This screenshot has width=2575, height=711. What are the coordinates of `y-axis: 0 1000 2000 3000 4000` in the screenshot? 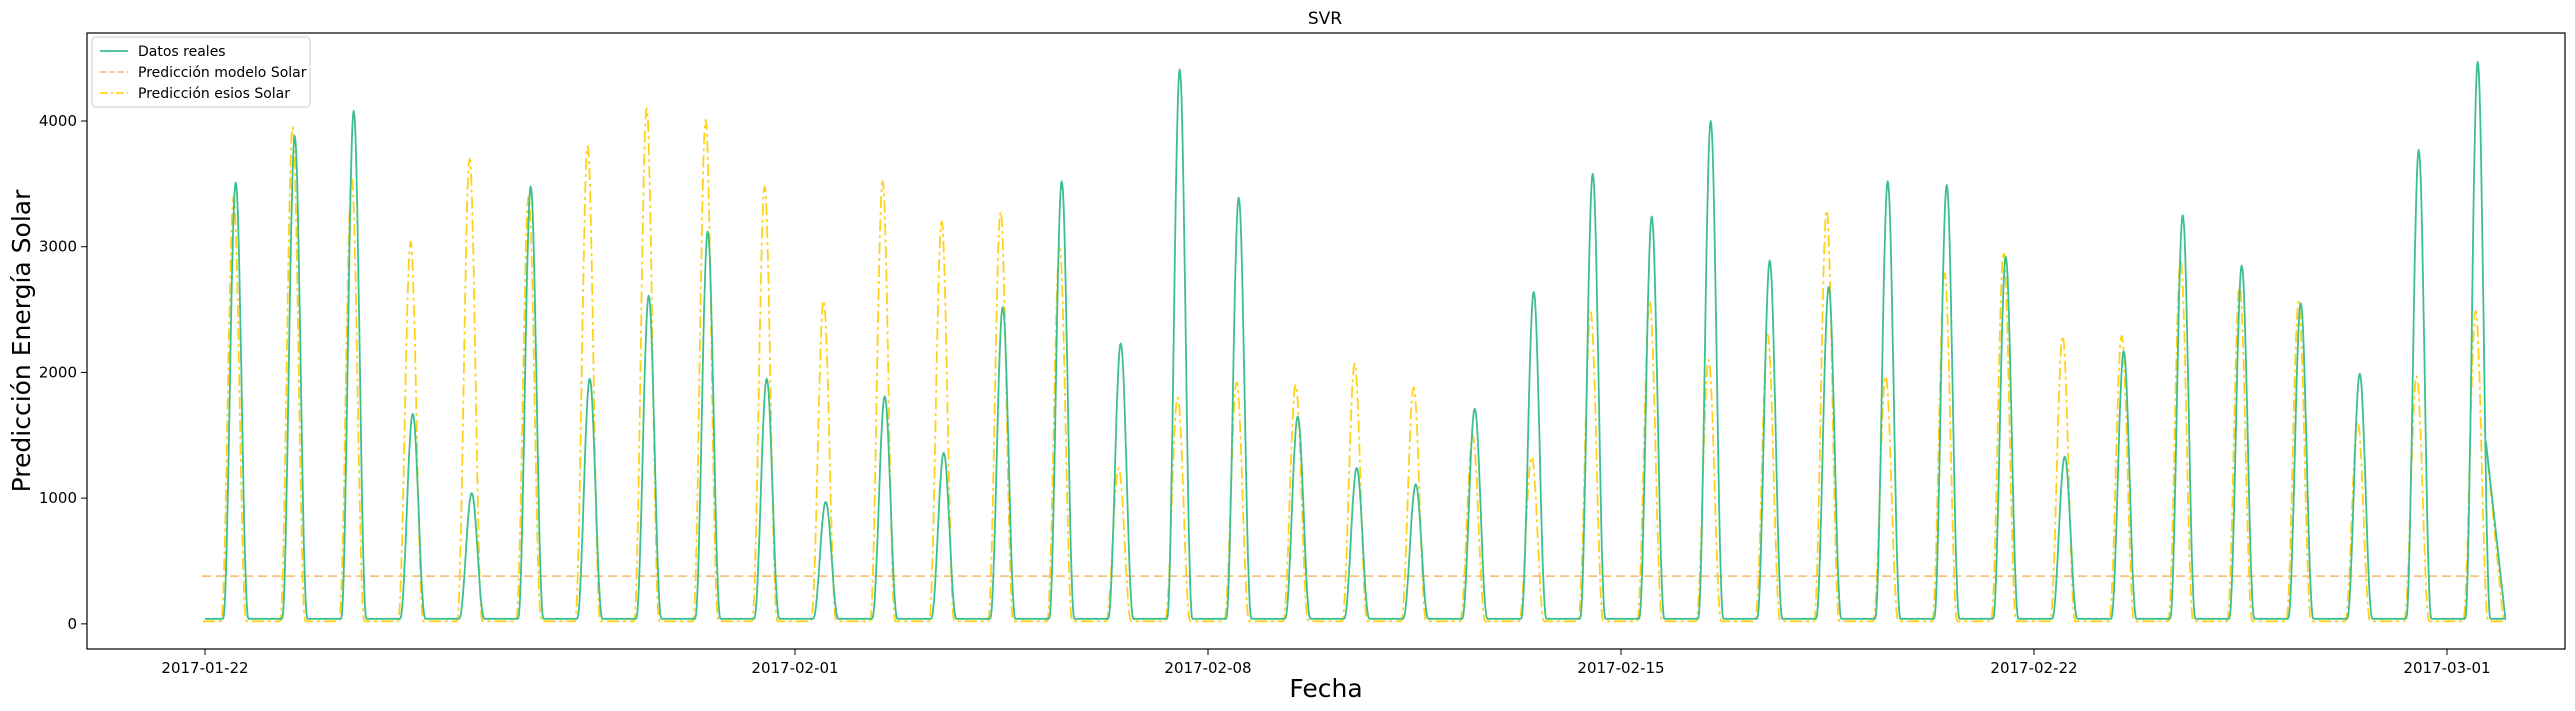 It's located at (63, 372).